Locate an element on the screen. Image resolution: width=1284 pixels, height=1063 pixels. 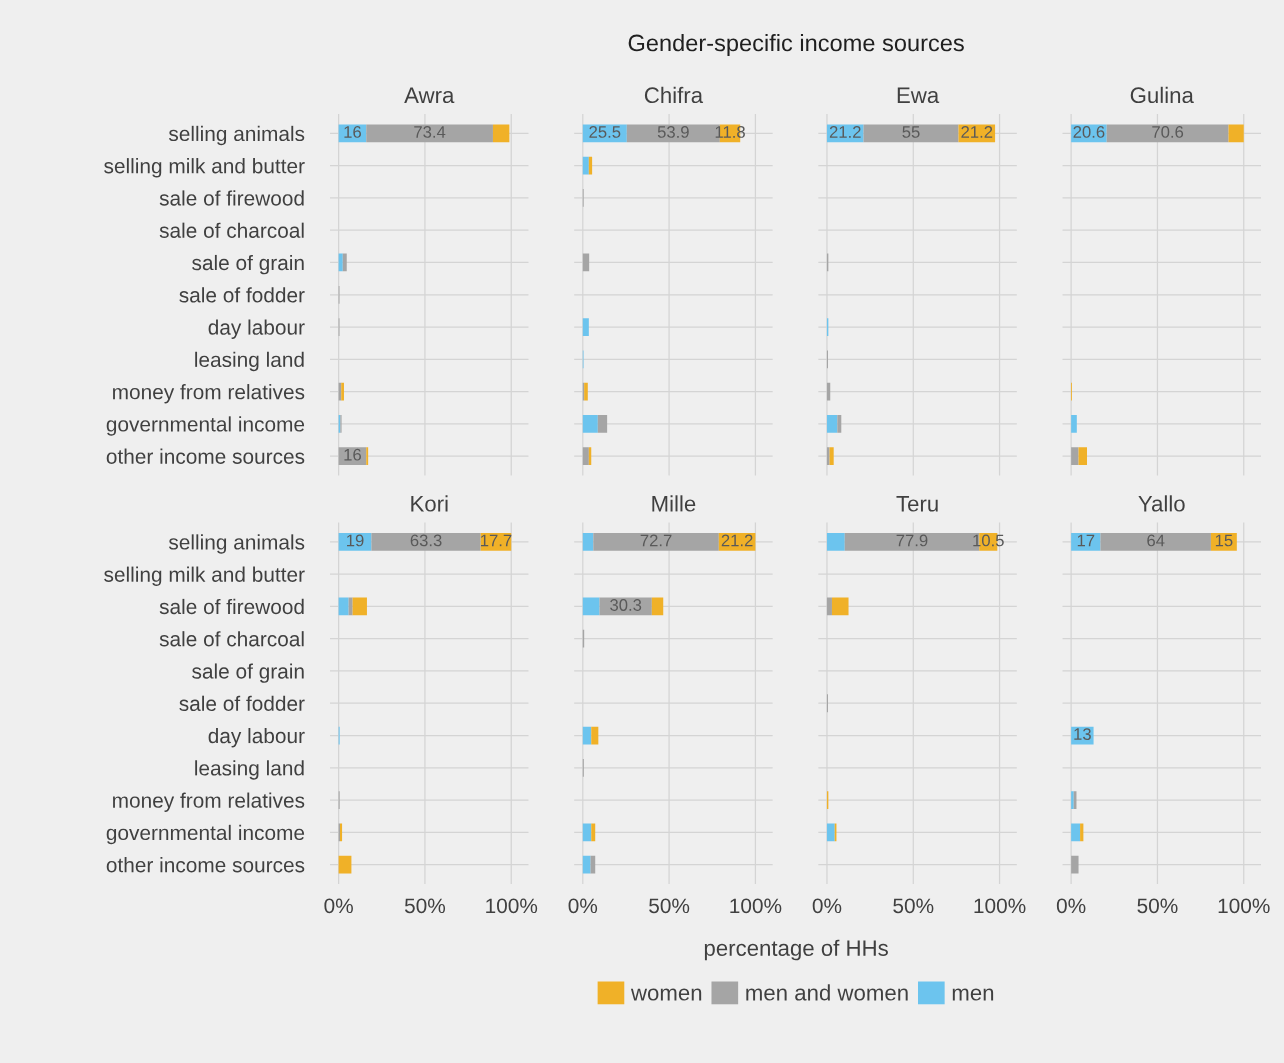
data-label: 77.9 is located at coordinates (912, 540).